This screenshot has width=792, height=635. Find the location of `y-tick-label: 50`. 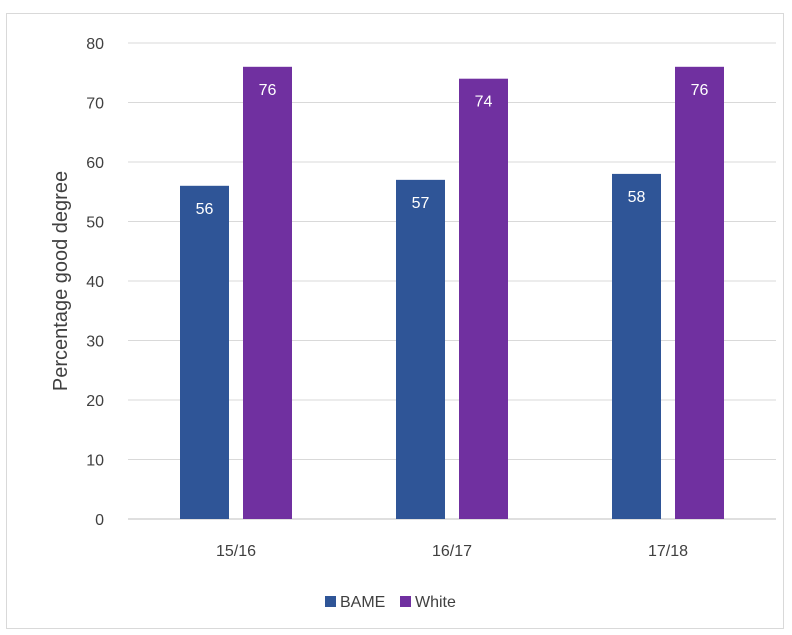

y-tick-label: 50 is located at coordinates (95, 223).